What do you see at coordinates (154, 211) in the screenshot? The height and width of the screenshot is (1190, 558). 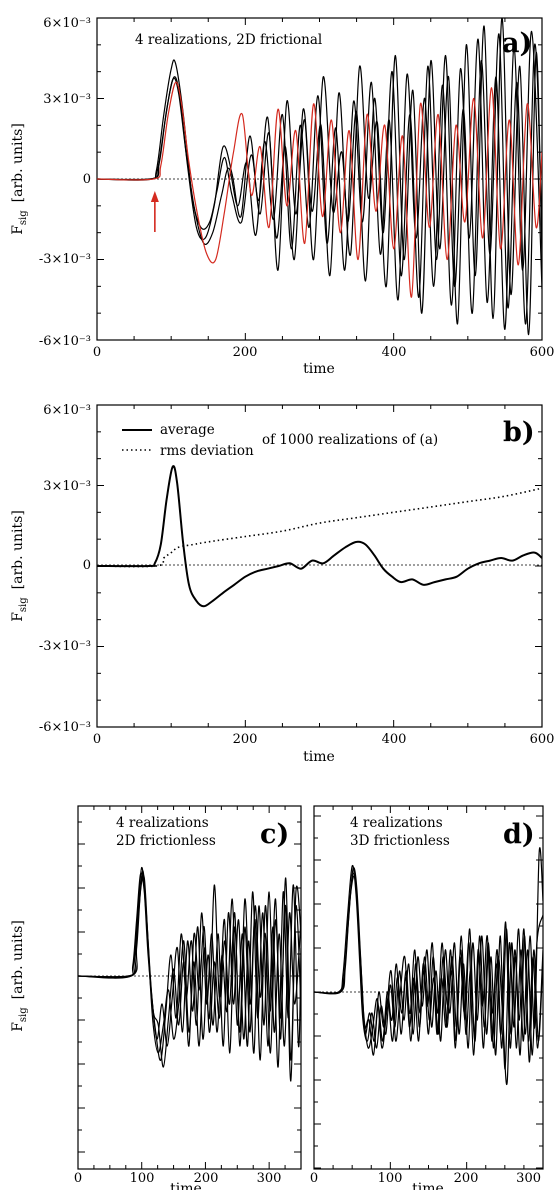 I see `panel-a-onset-arrow` at bounding box center [154, 211].